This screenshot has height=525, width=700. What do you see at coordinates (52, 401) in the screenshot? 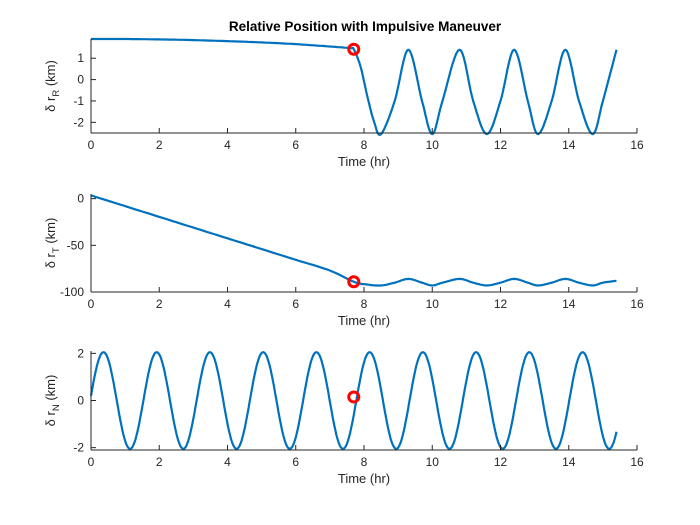
I see `y-axis-label-3: δ rN (km)` at bounding box center [52, 401].